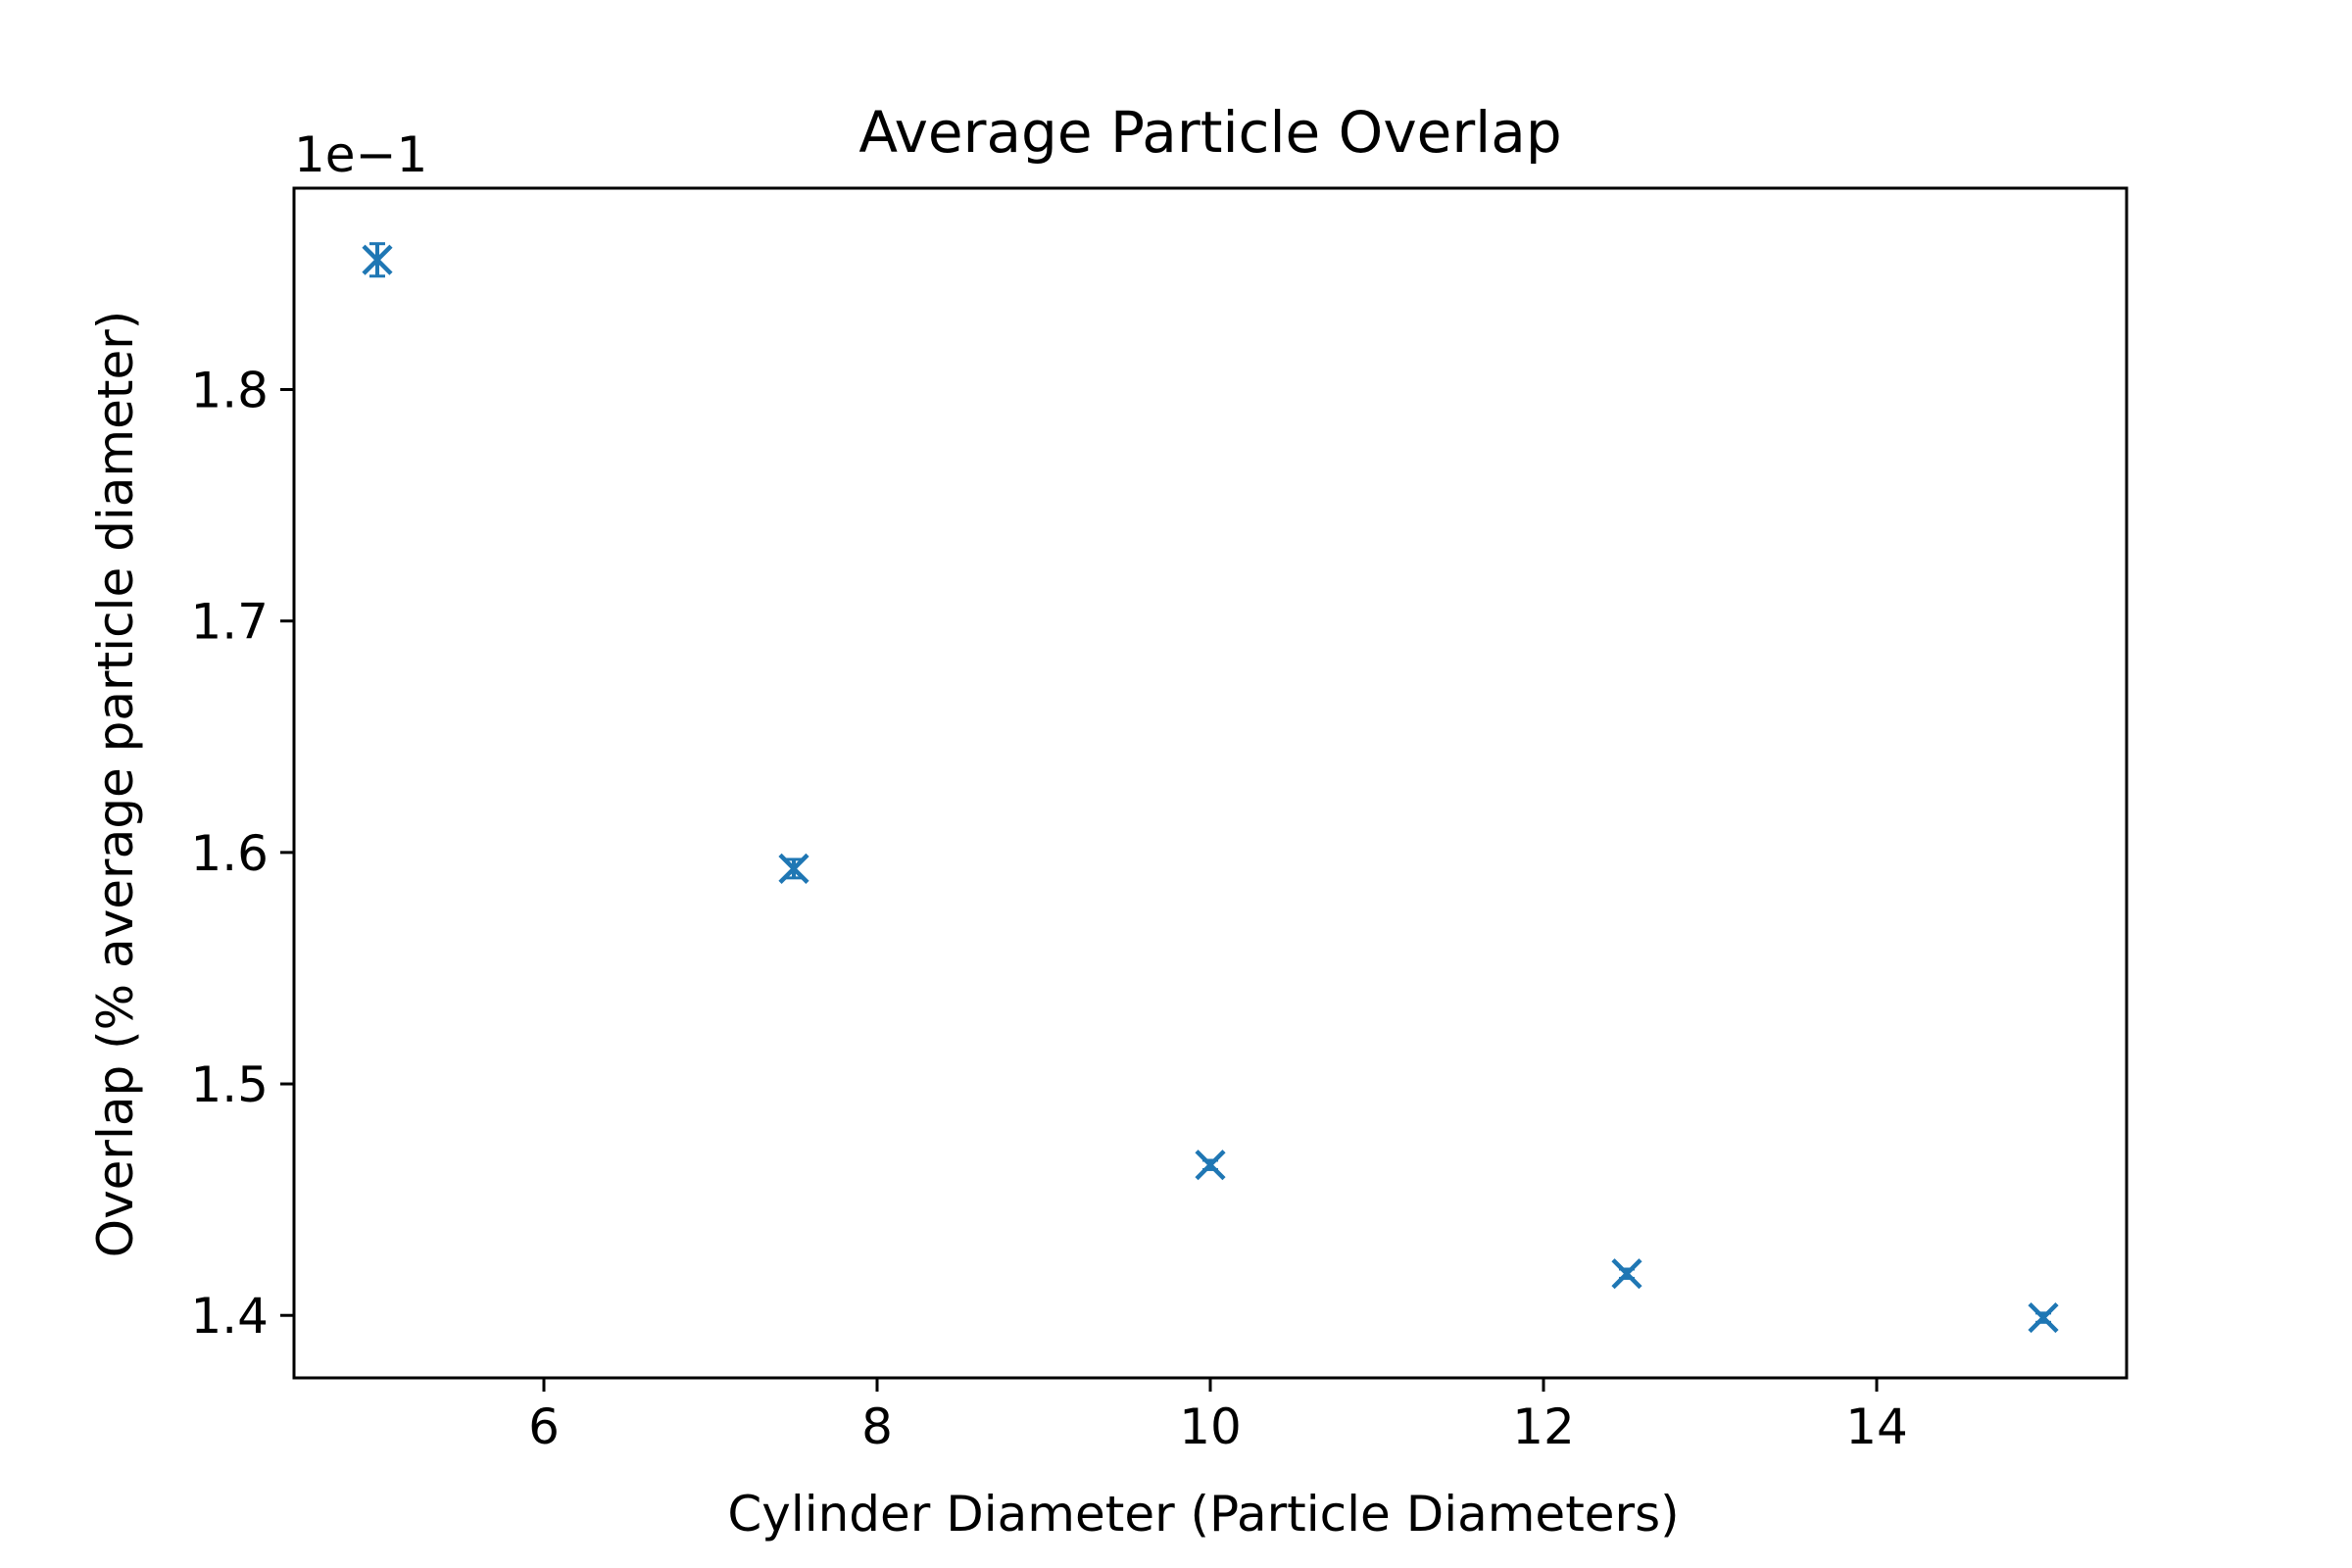  Describe the element at coordinates (1209, 132) in the screenshot. I see `chart-title: Average Particle Overlap` at that location.